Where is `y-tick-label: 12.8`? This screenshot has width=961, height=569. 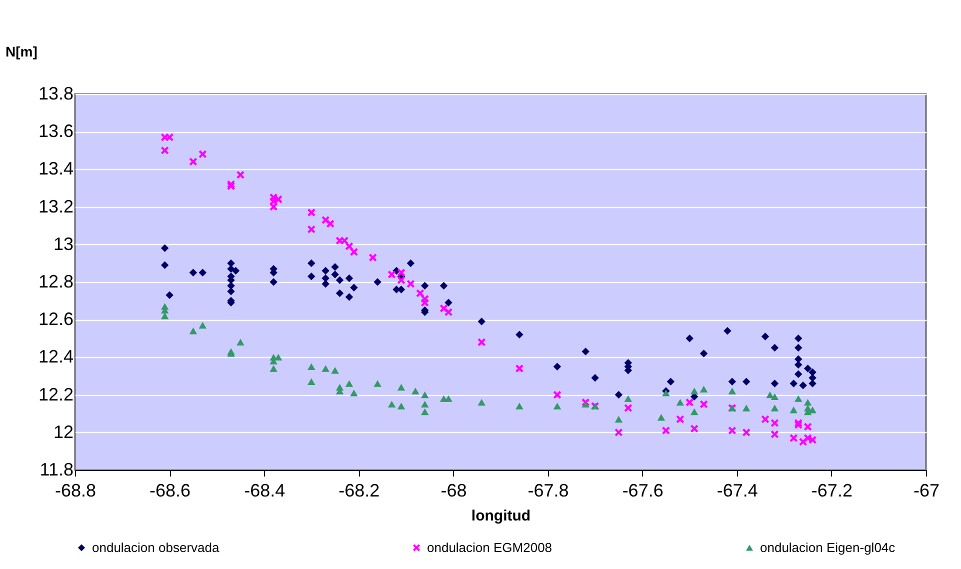
y-tick-label: 12.8 is located at coordinates (56, 282).